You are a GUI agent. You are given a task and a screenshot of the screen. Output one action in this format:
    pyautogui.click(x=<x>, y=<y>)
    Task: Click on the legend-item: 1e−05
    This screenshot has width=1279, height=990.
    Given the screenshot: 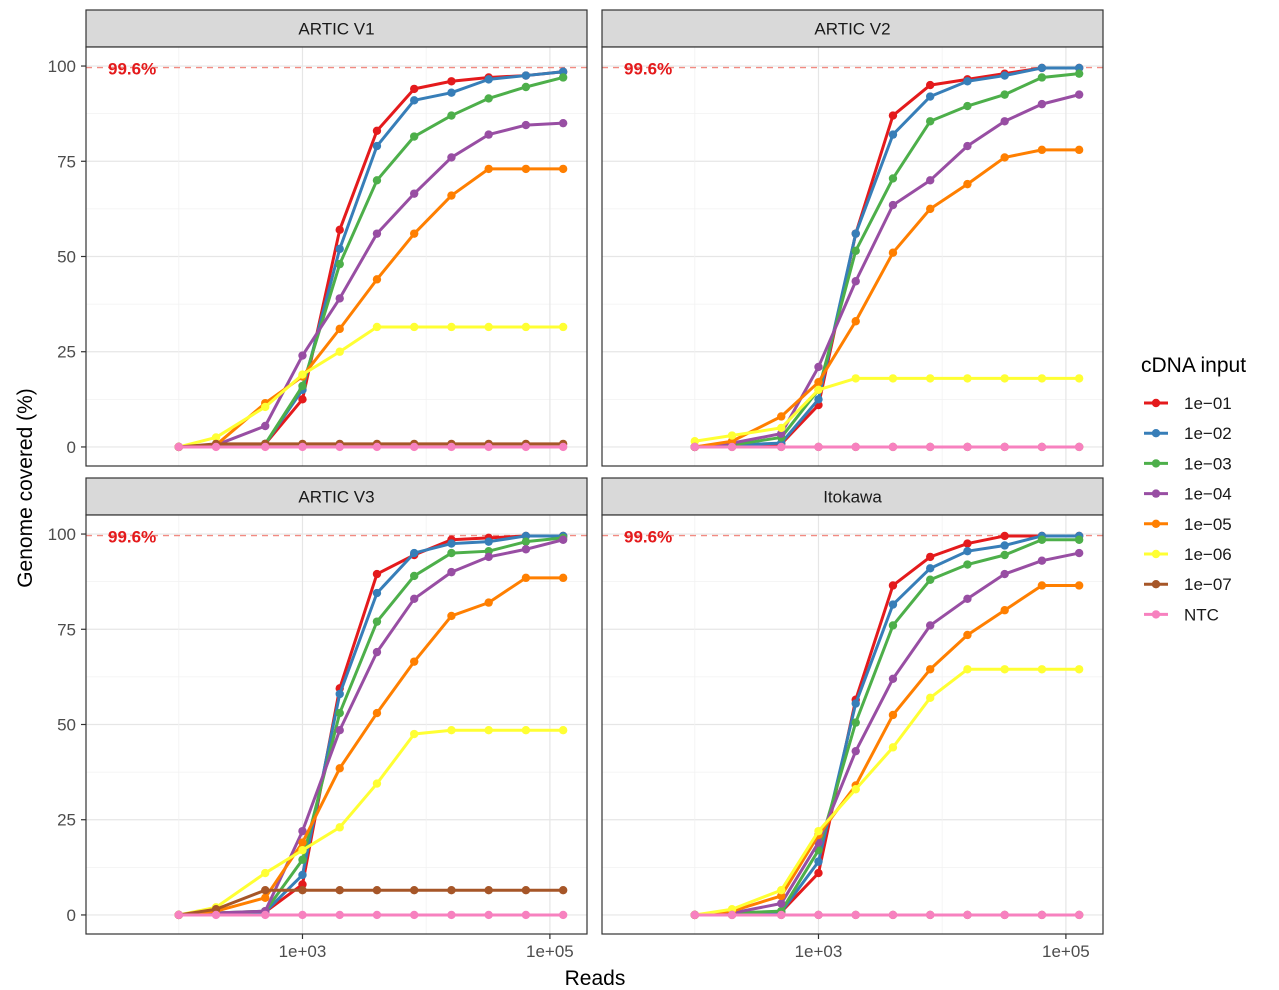 What is the action you would take?
    pyautogui.click(x=1188, y=524)
    